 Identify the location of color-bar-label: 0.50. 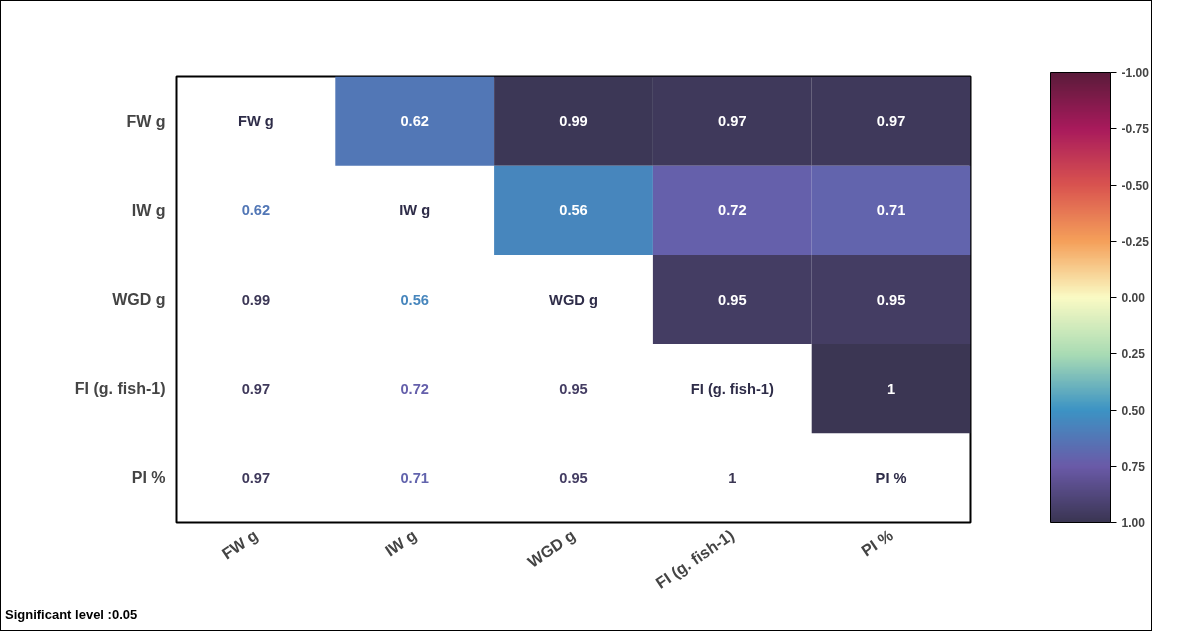
(1133, 410).